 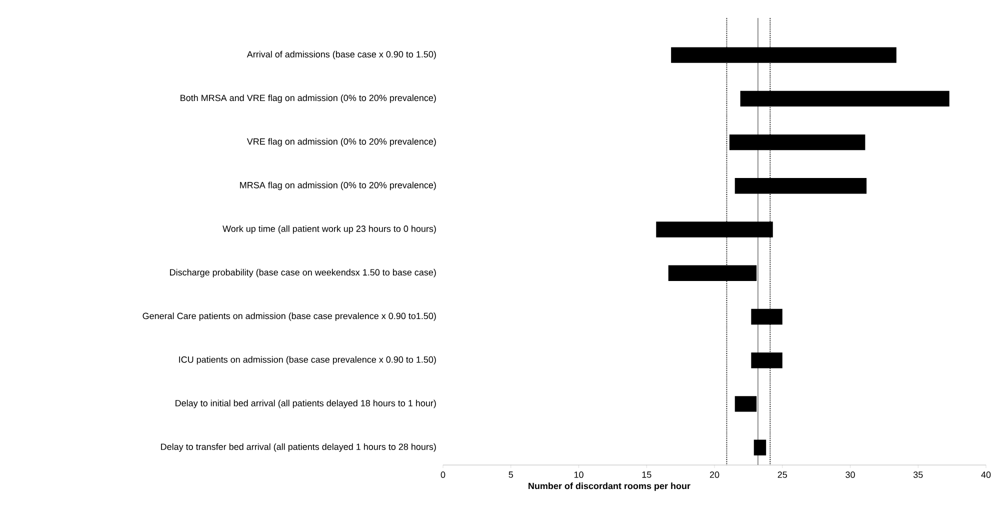 What do you see at coordinates (647, 475) in the screenshot?
I see `x-tick-label: 15` at bounding box center [647, 475].